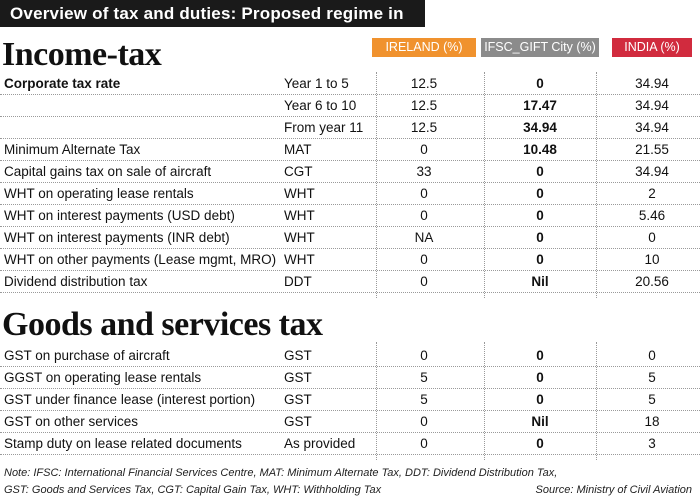 This screenshot has width=700, height=501. I want to click on row-label: Capital gains tax on sale of aircraft, so click(108, 171).